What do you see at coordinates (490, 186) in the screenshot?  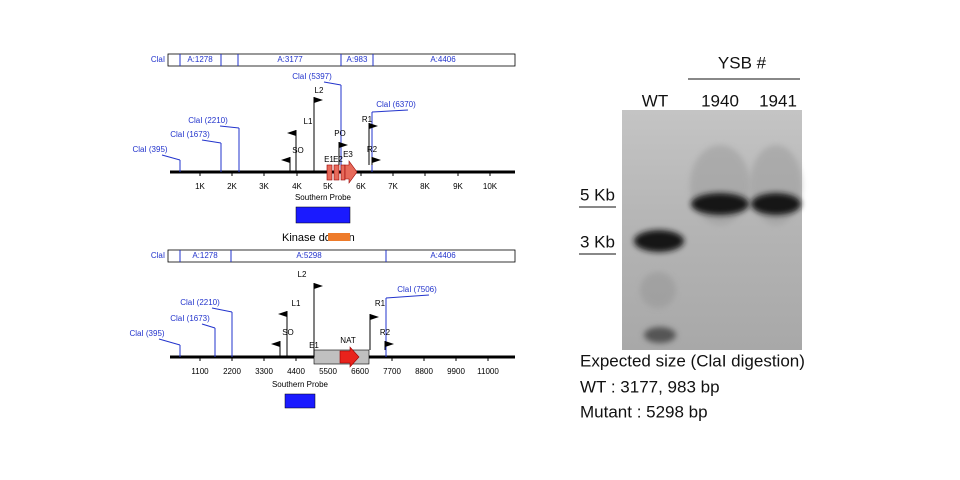 I see `axis-label: 10K` at bounding box center [490, 186].